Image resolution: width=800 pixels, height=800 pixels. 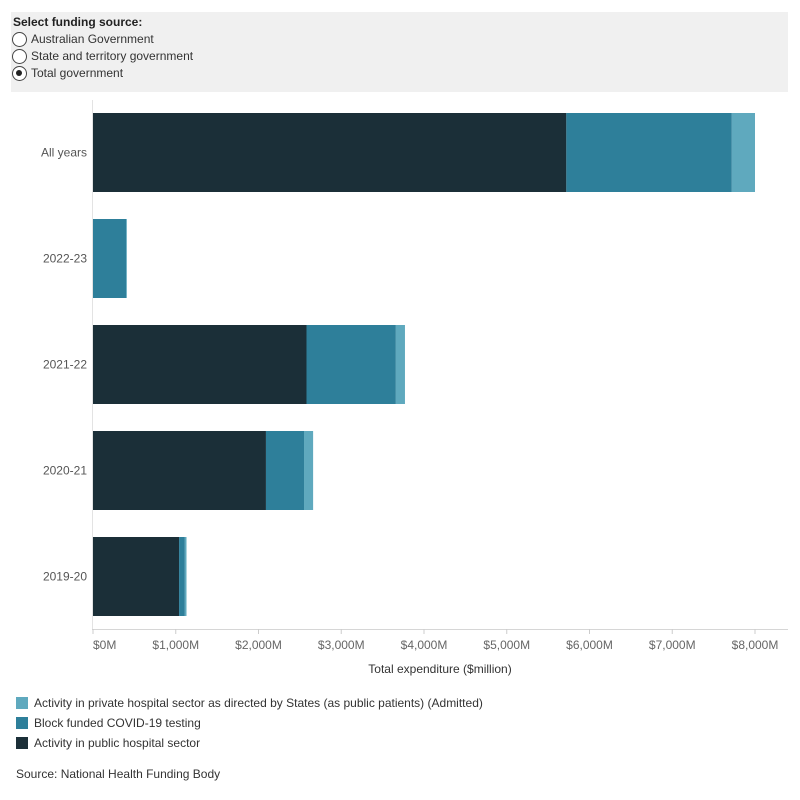 What do you see at coordinates (175, 645) in the screenshot?
I see `x-tick-label: $1,000M` at bounding box center [175, 645].